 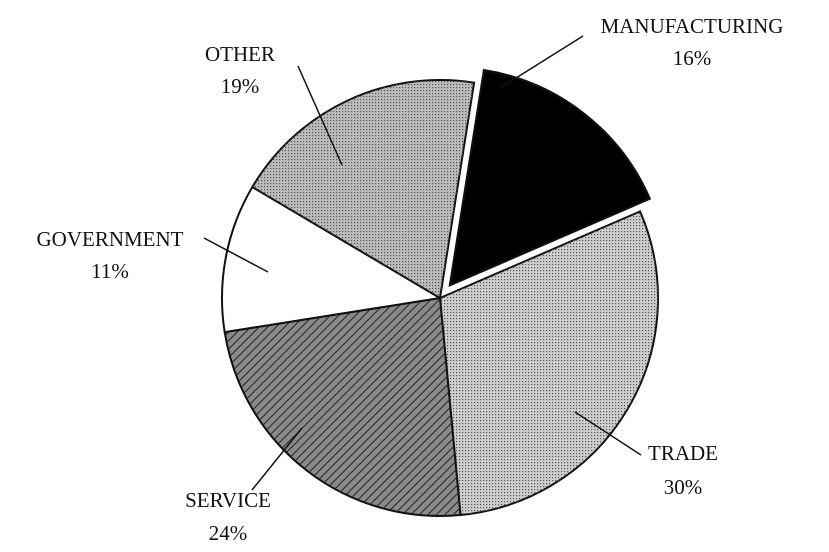 I want to click on category-label: OTHER, so click(x=240, y=54).